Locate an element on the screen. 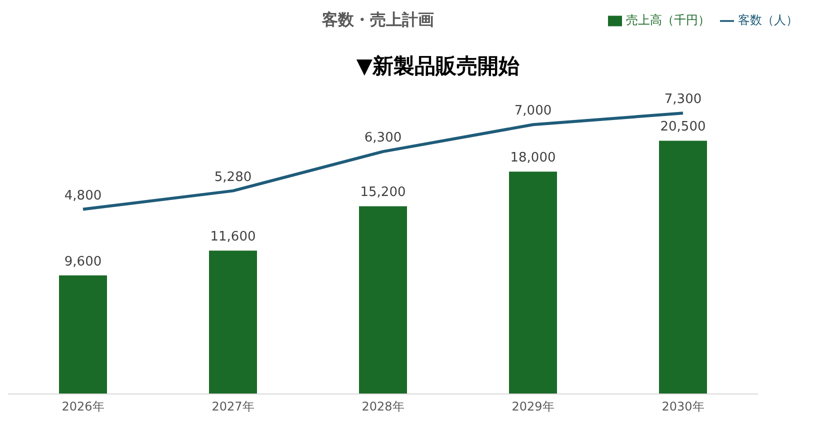  x-tick-label: 2029年 is located at coordinates (533, 407).